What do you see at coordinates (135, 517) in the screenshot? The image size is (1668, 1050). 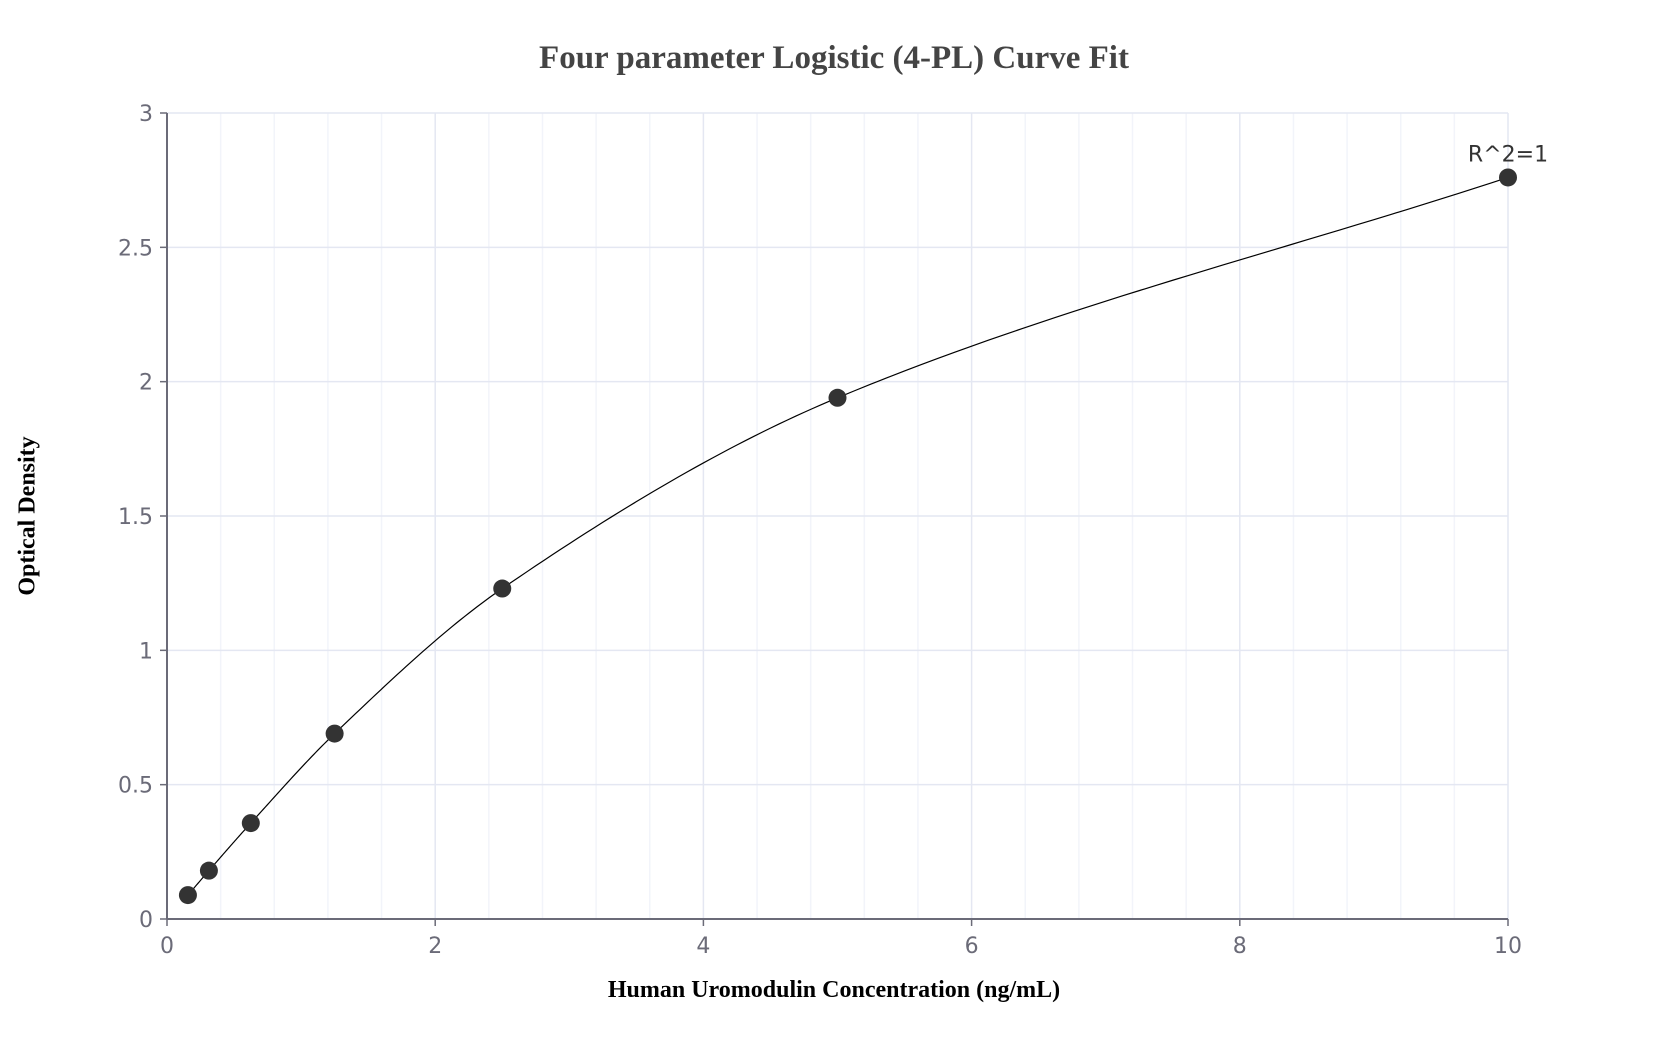 I see `y-tick-label: 1.5` at bounding box center [135, 517].